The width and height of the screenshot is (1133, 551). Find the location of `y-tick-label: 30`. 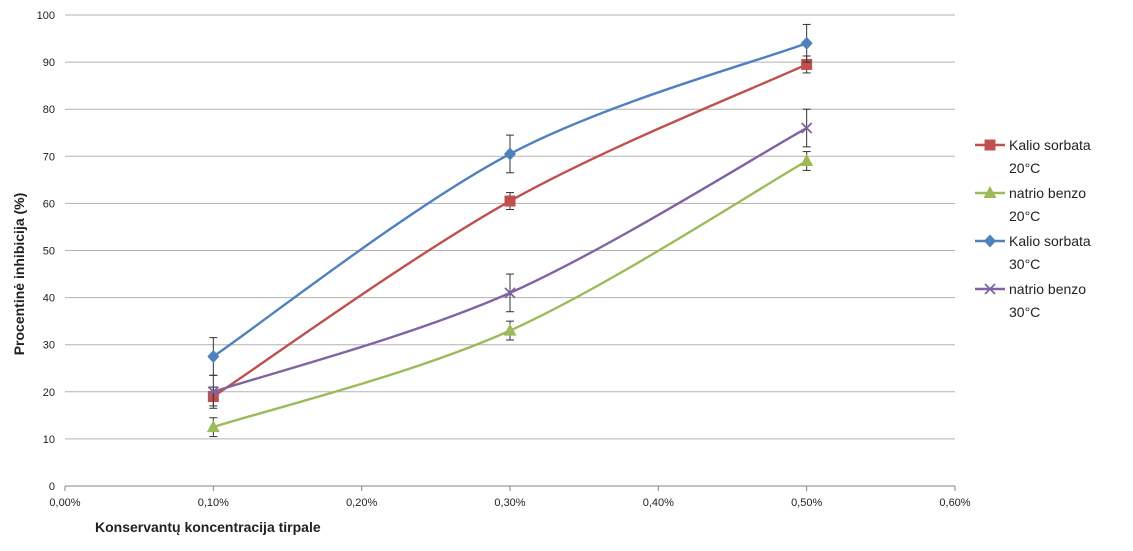

y-tick-label: 30 is located at coordinates (49, 346).